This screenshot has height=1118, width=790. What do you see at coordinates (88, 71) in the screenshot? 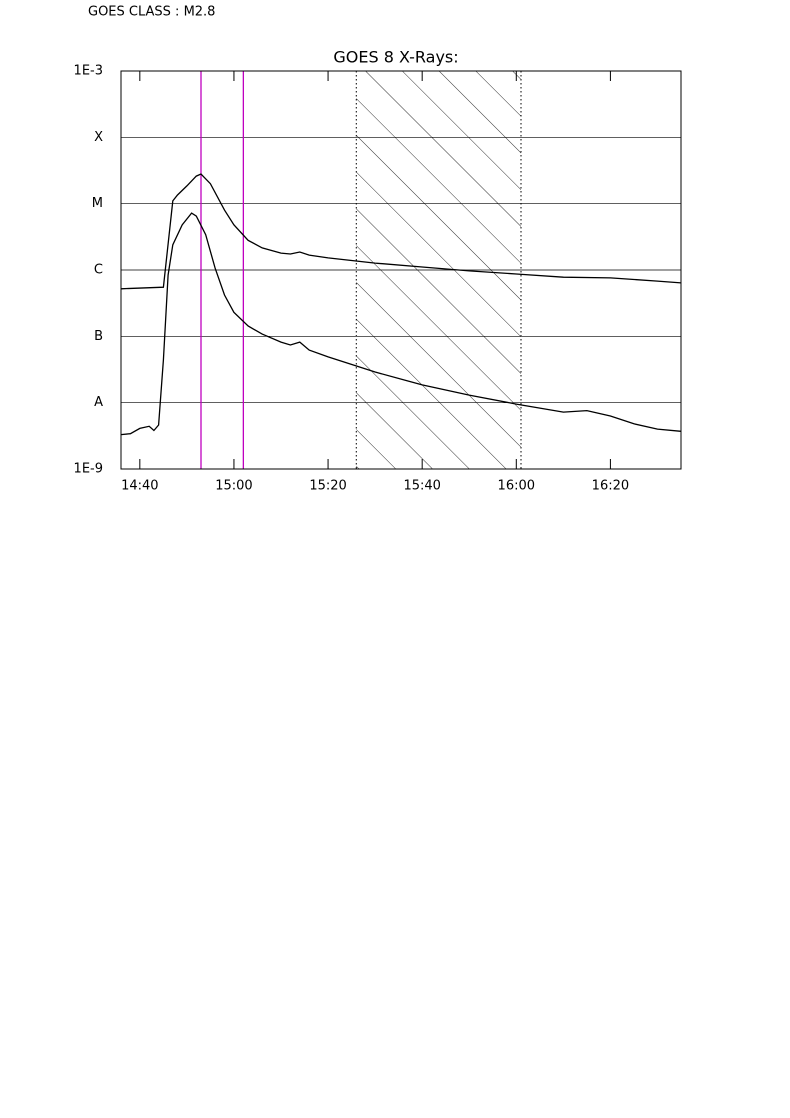
I see `y-tick-label: 1E-3` at bounding box center [88, 71].